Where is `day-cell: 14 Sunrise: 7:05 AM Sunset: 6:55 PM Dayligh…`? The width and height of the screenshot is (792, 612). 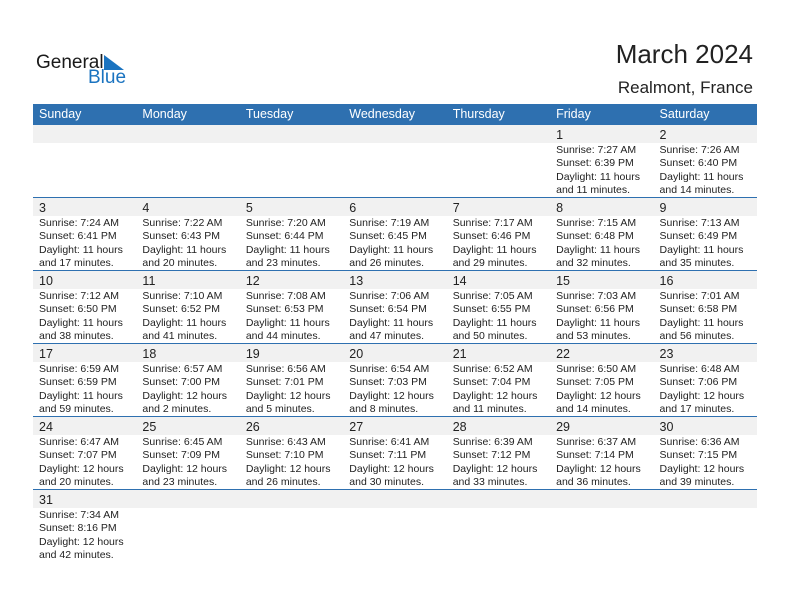 day-cell: 14 Sunrise: 7:05 AM Sunset: 6:55 PM Dayligh… is located at coordinates (498, 307).